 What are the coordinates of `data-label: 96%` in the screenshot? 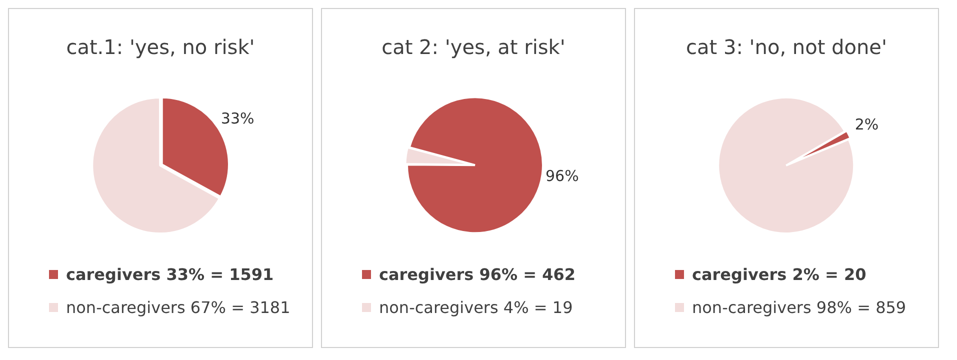 It's located at (561, 175).